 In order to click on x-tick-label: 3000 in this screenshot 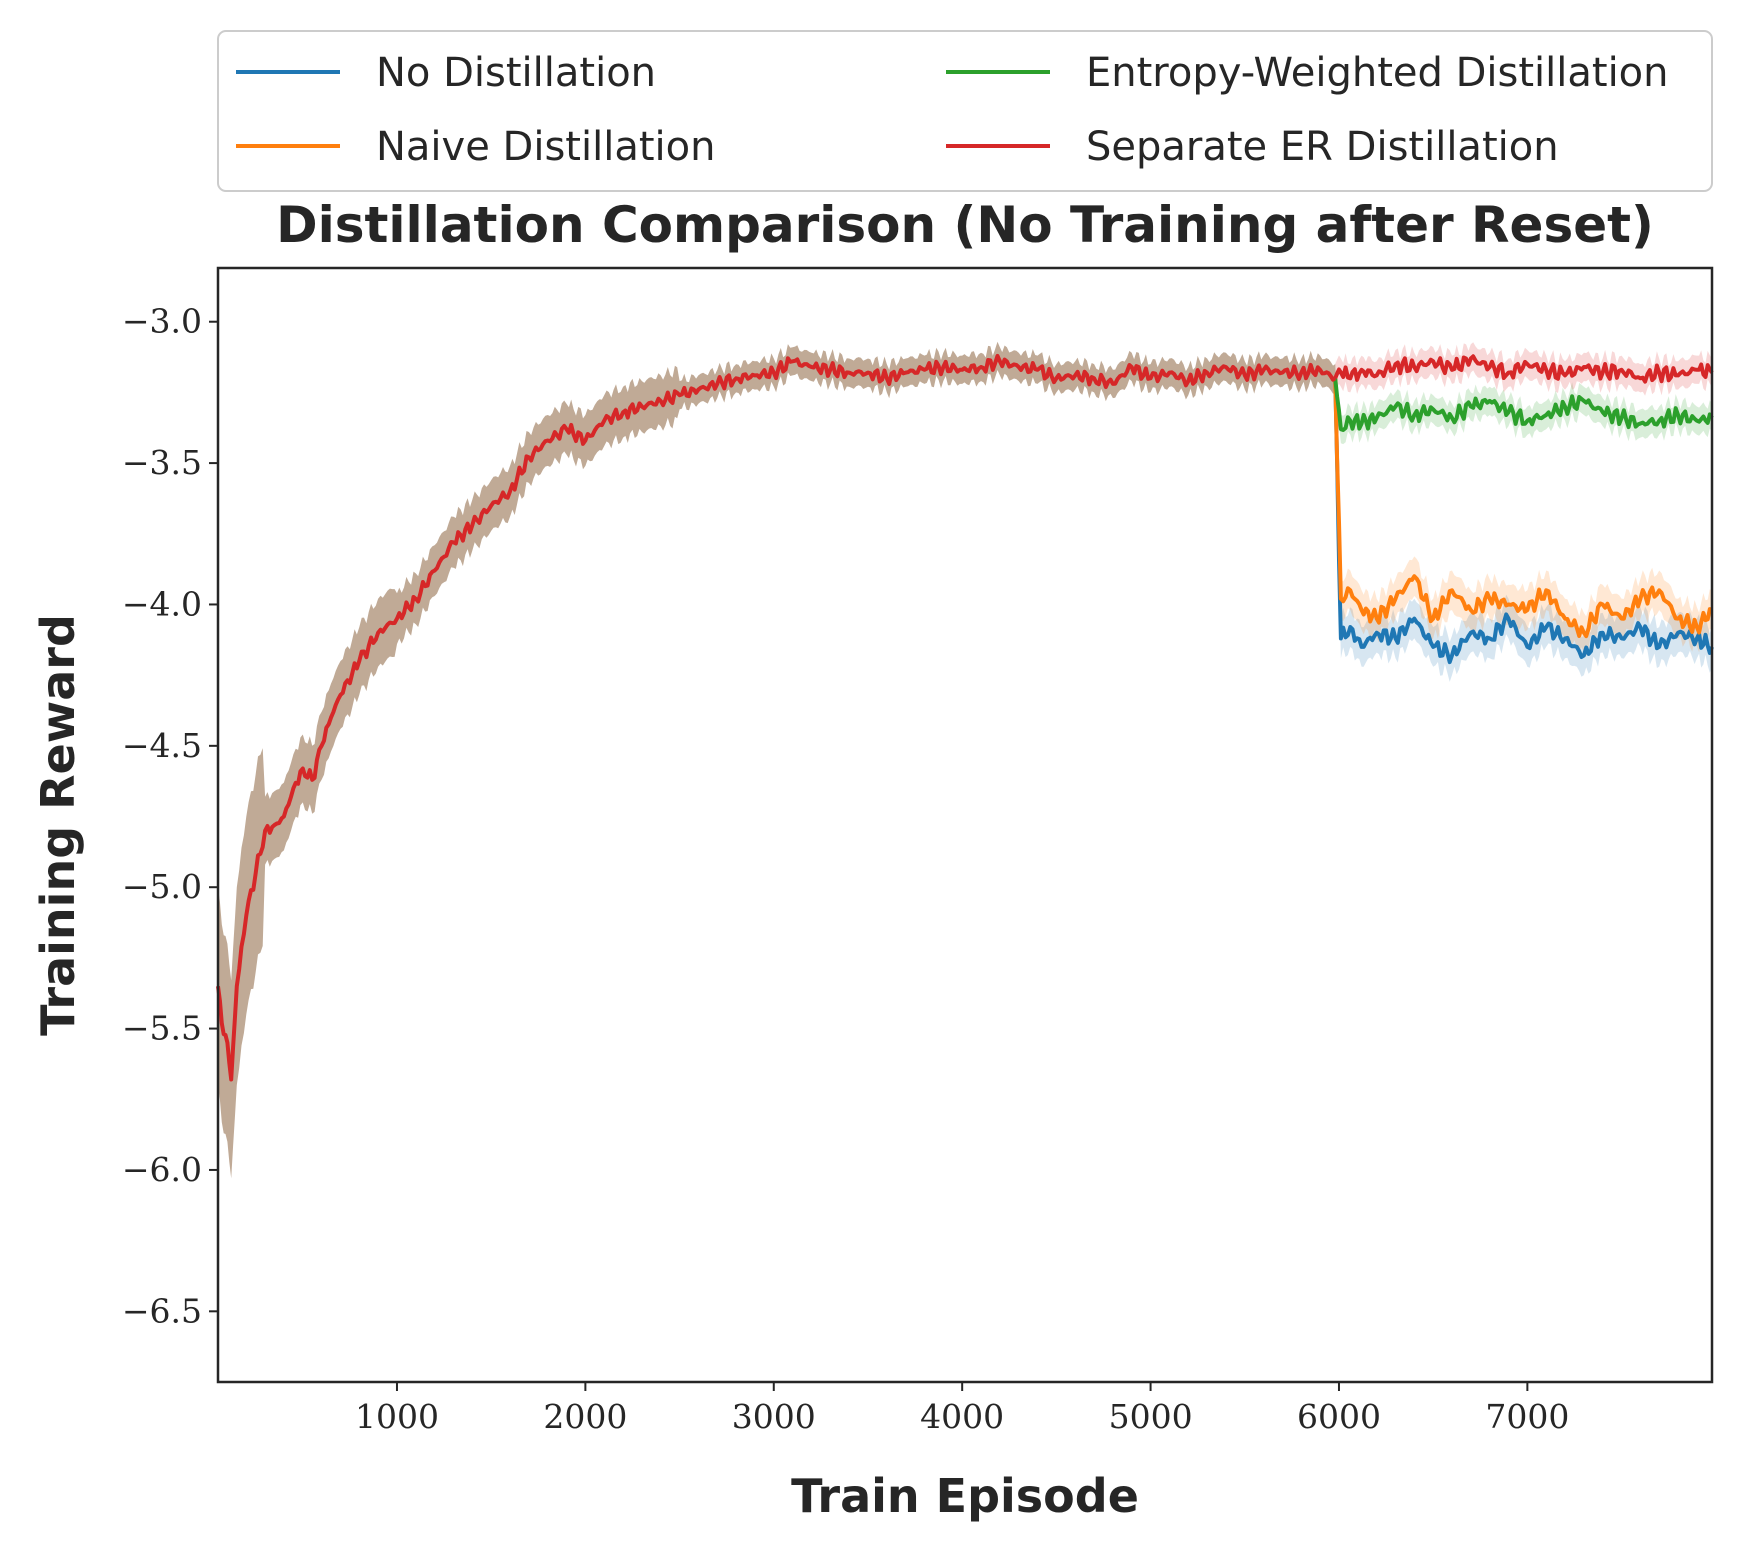, I will do `click(774, 1416)`.